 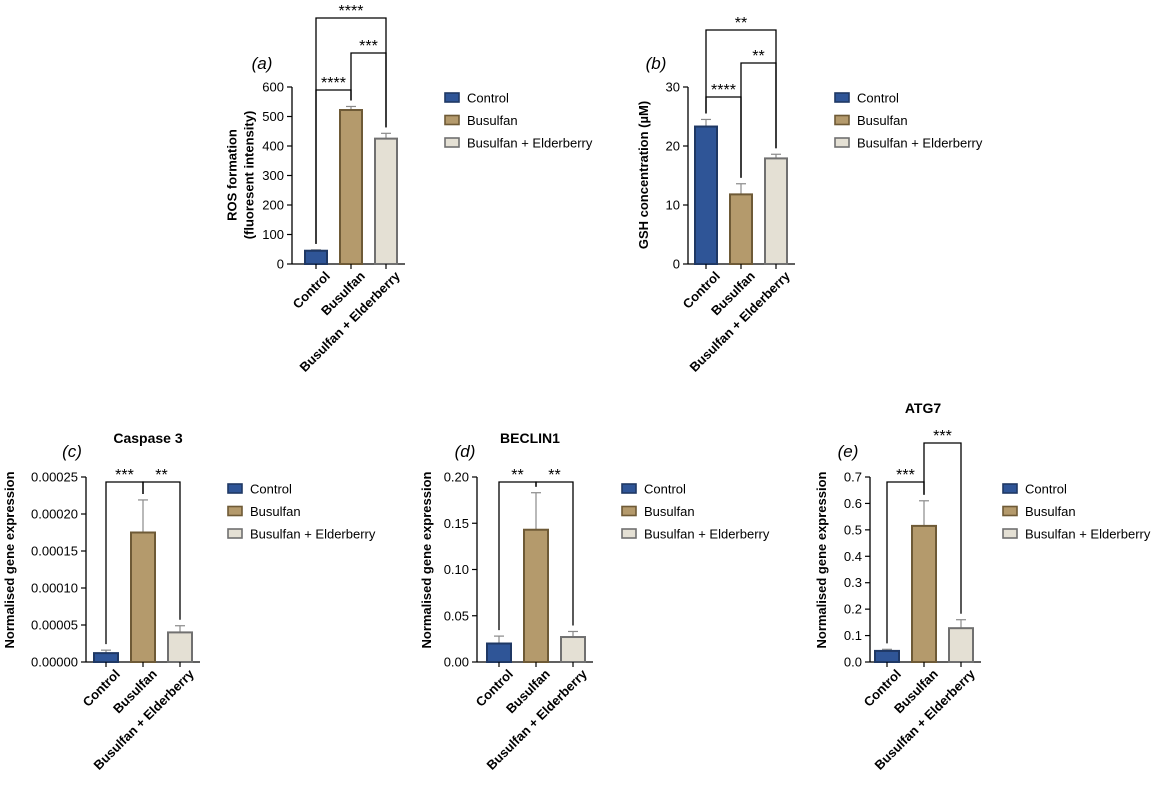 What do you see at coordinates (54, 662) in the screenshot?
I see `y-tick-label: 0.00000` at bounding box center [54, 662].